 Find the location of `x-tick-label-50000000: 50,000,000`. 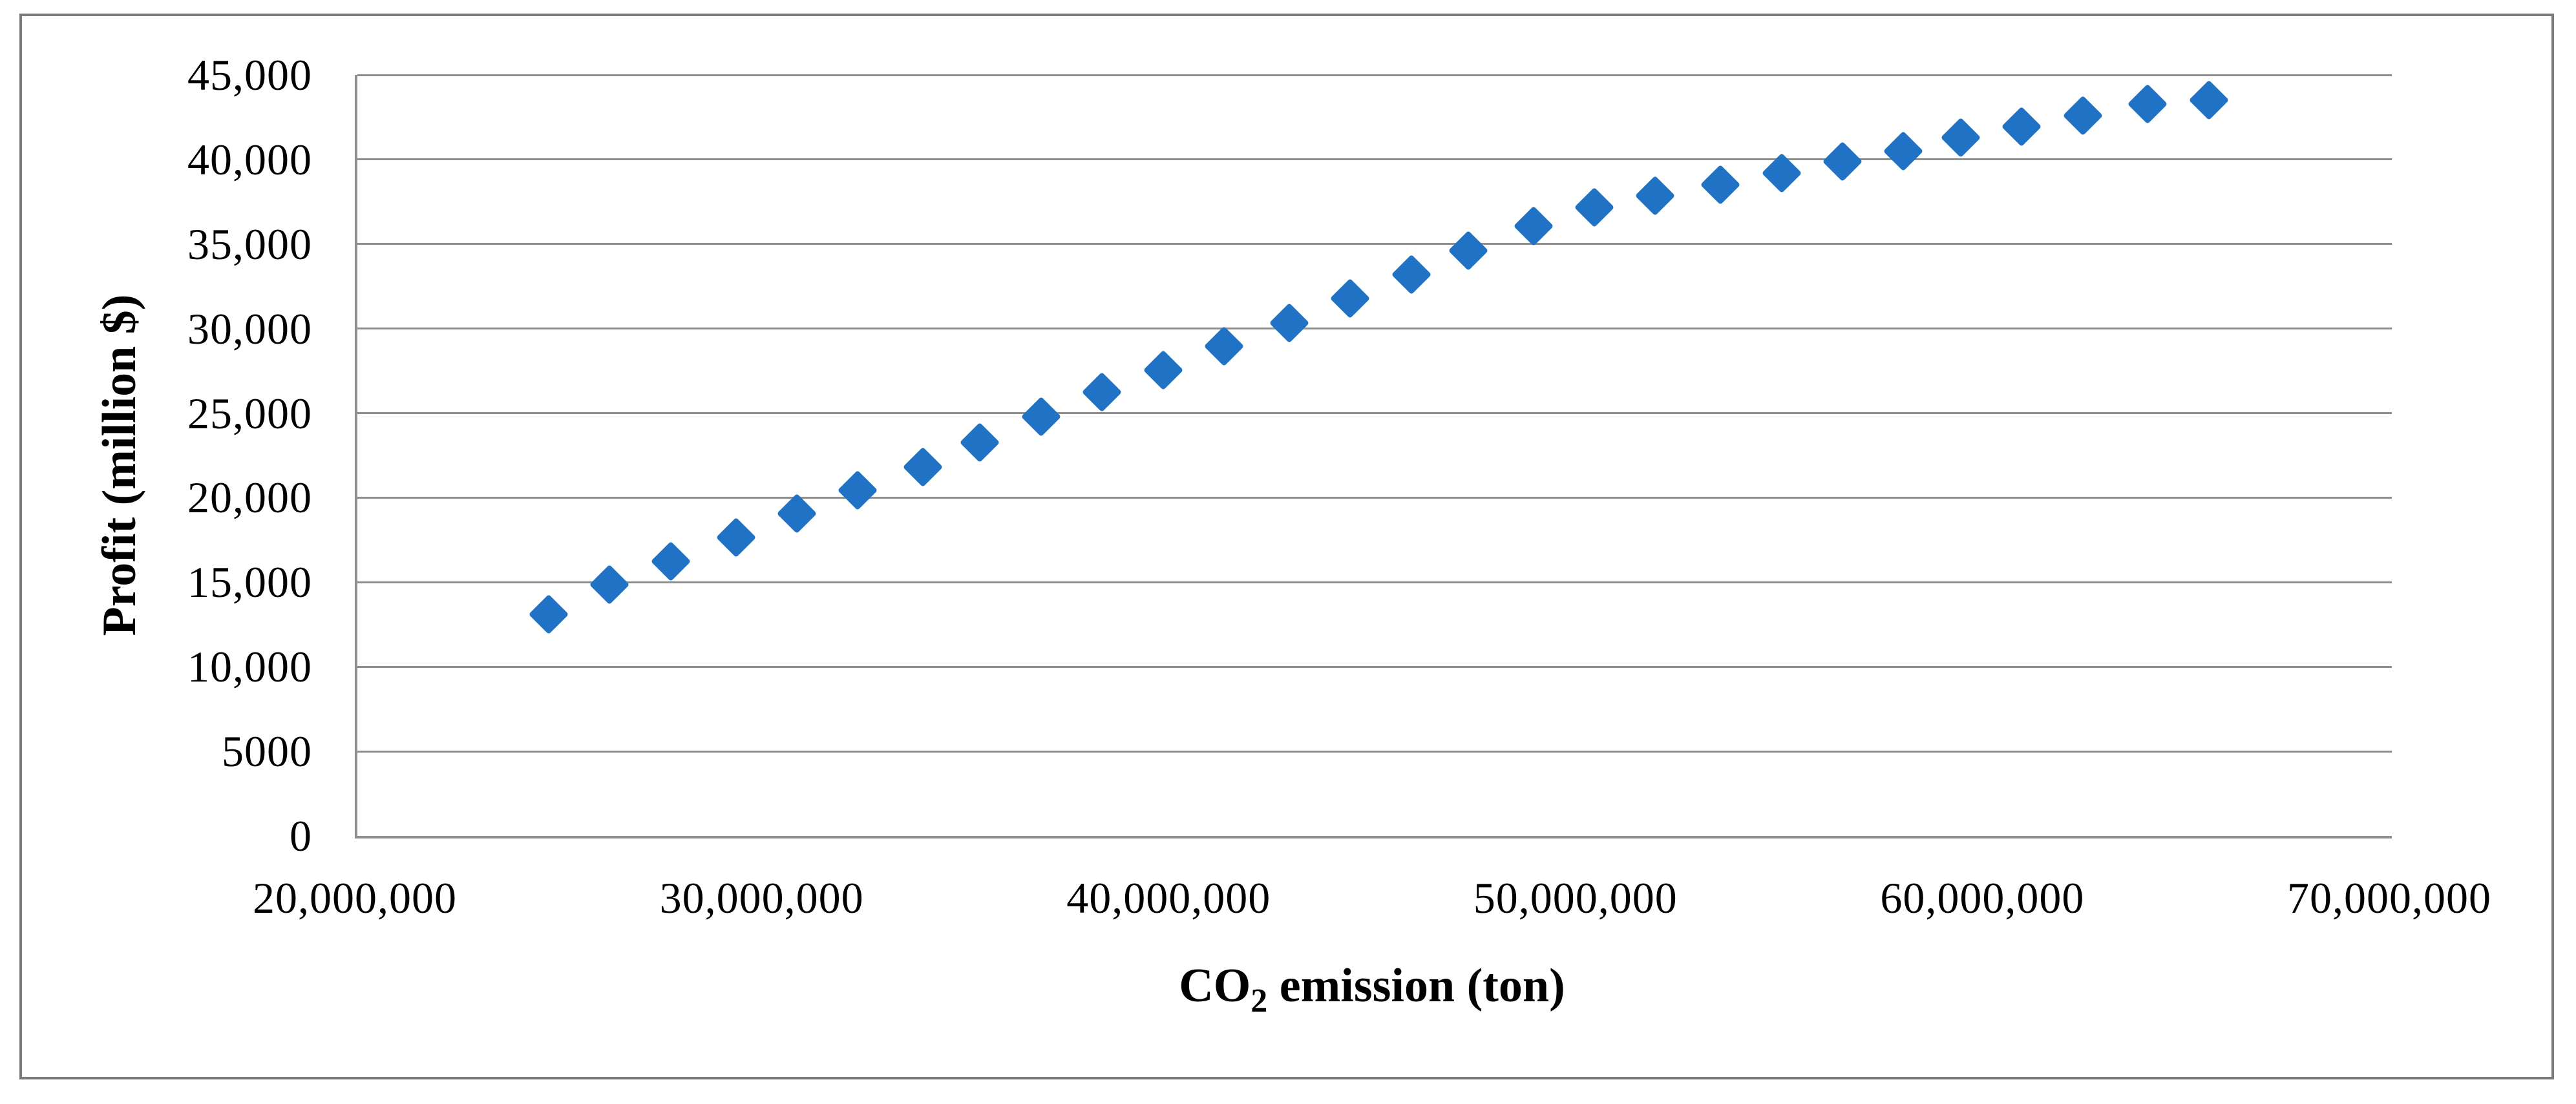

x-tick-label-50000000: 50,000,000 is located at coordinates (1575, 897).